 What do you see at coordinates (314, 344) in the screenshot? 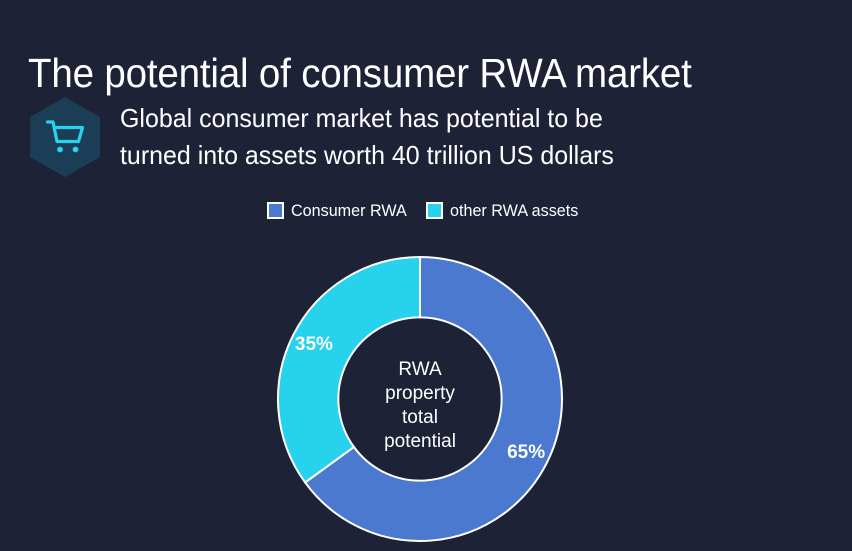
I see `slice-value-label-other-rwa-assets: 35%` at bounding box center [314, 344].